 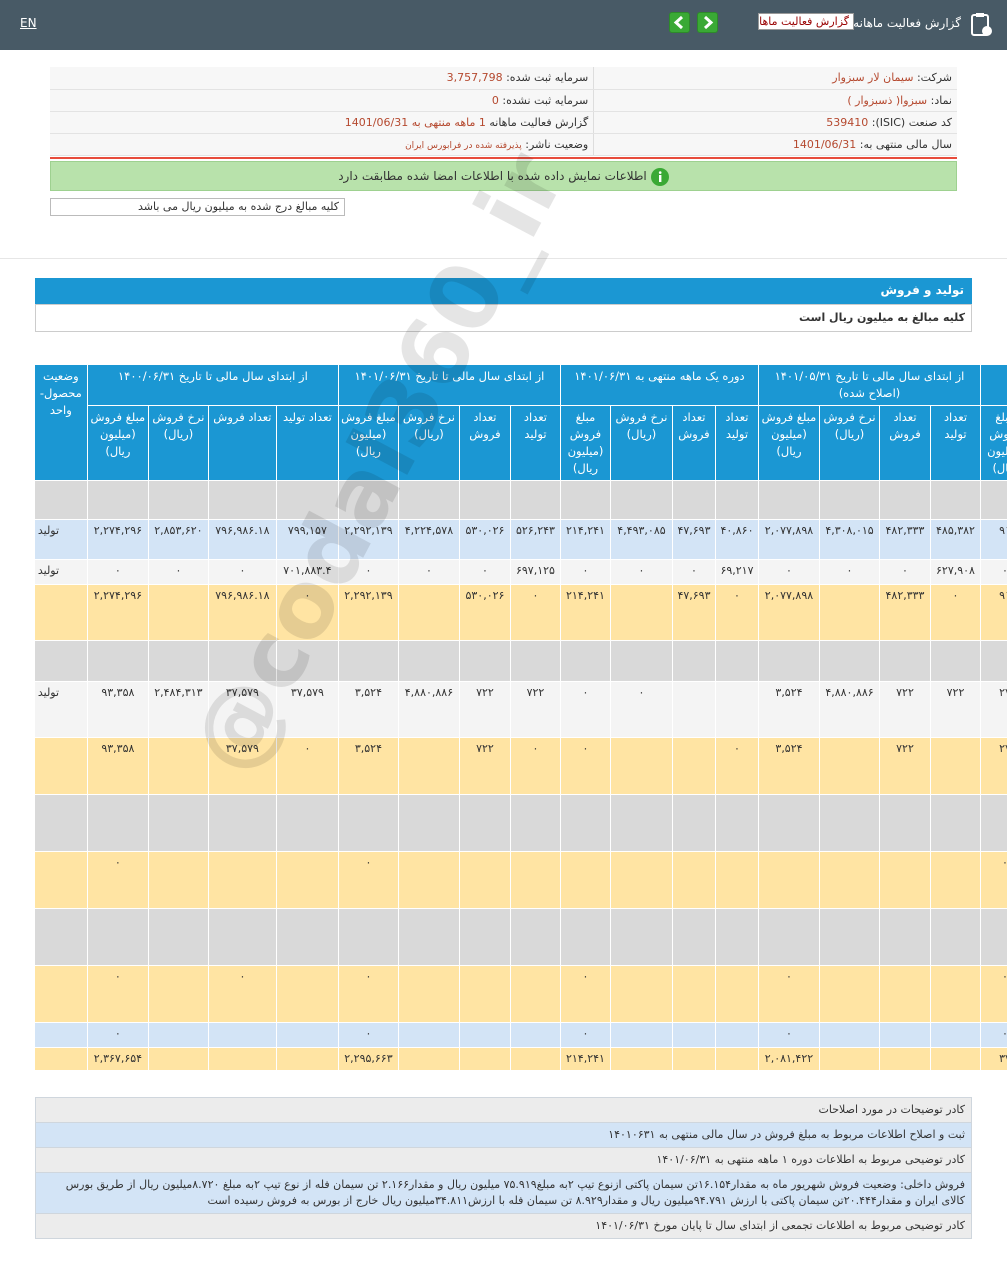 I want to click on explanation-text: کادر توضیحات در مورد اصلاحات, so click(x=503, y=1110).